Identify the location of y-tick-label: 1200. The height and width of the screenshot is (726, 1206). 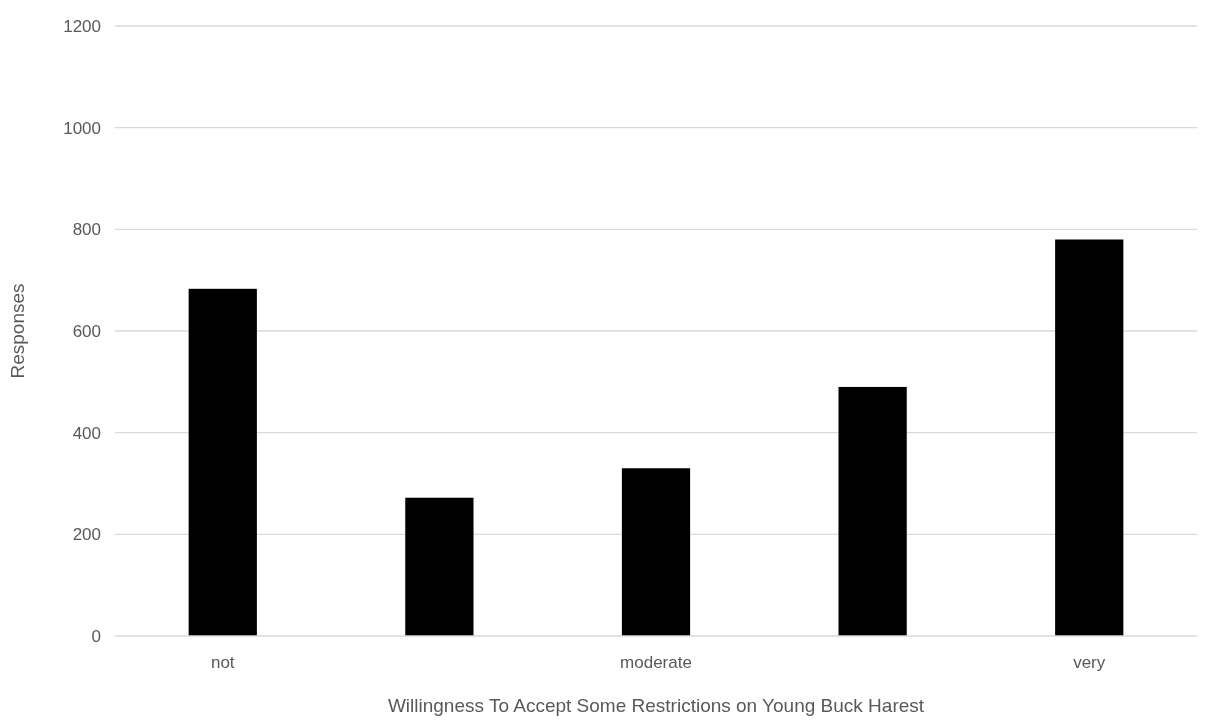
(82, 26).